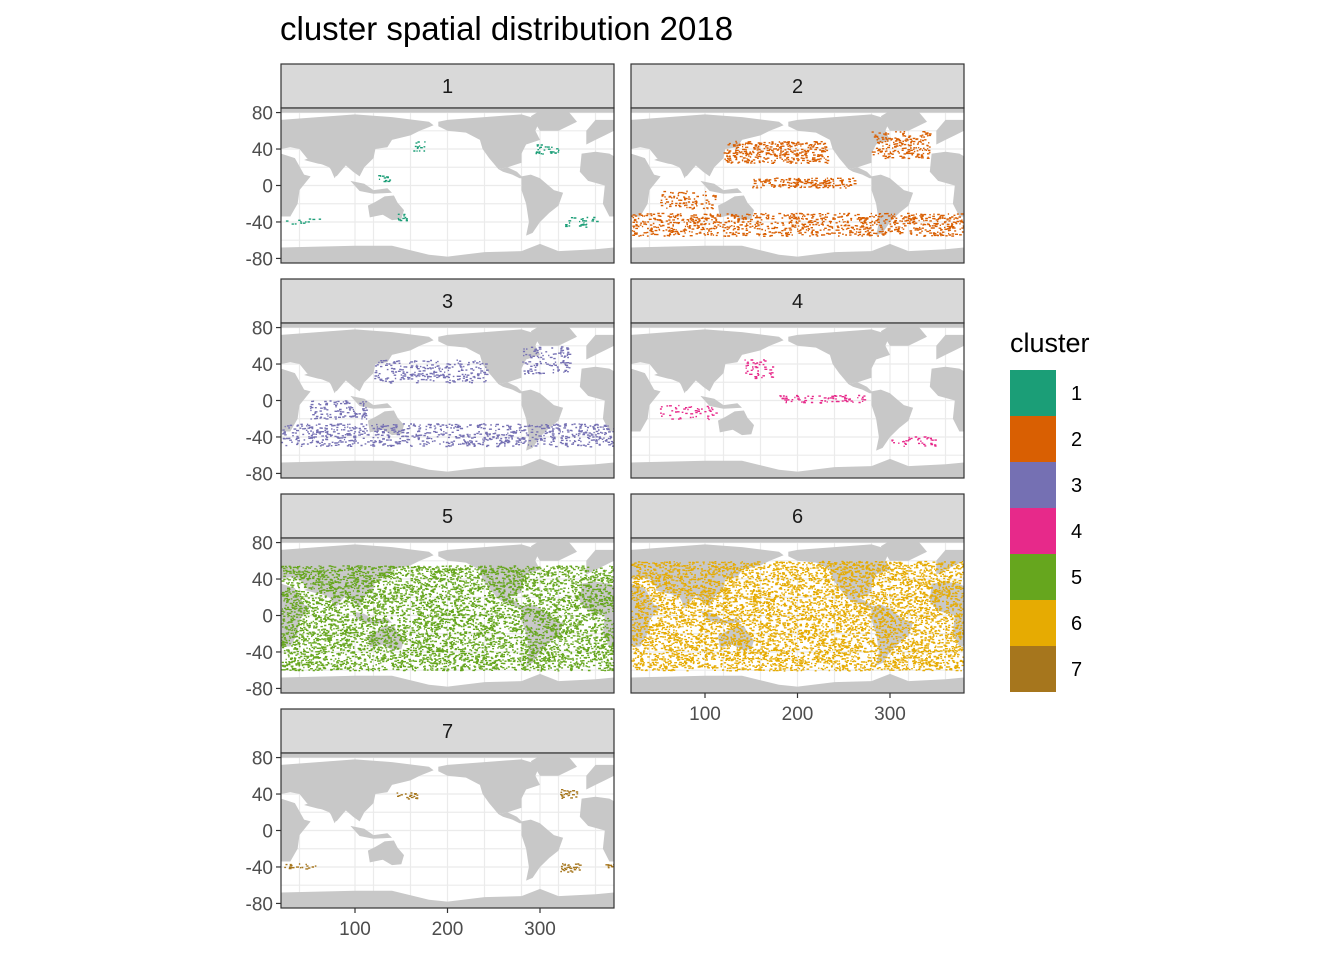 The image size is (1344, 960). I want to click on facet-panel-1: 1 80 40 0 -40 -80, so click(430, 166).